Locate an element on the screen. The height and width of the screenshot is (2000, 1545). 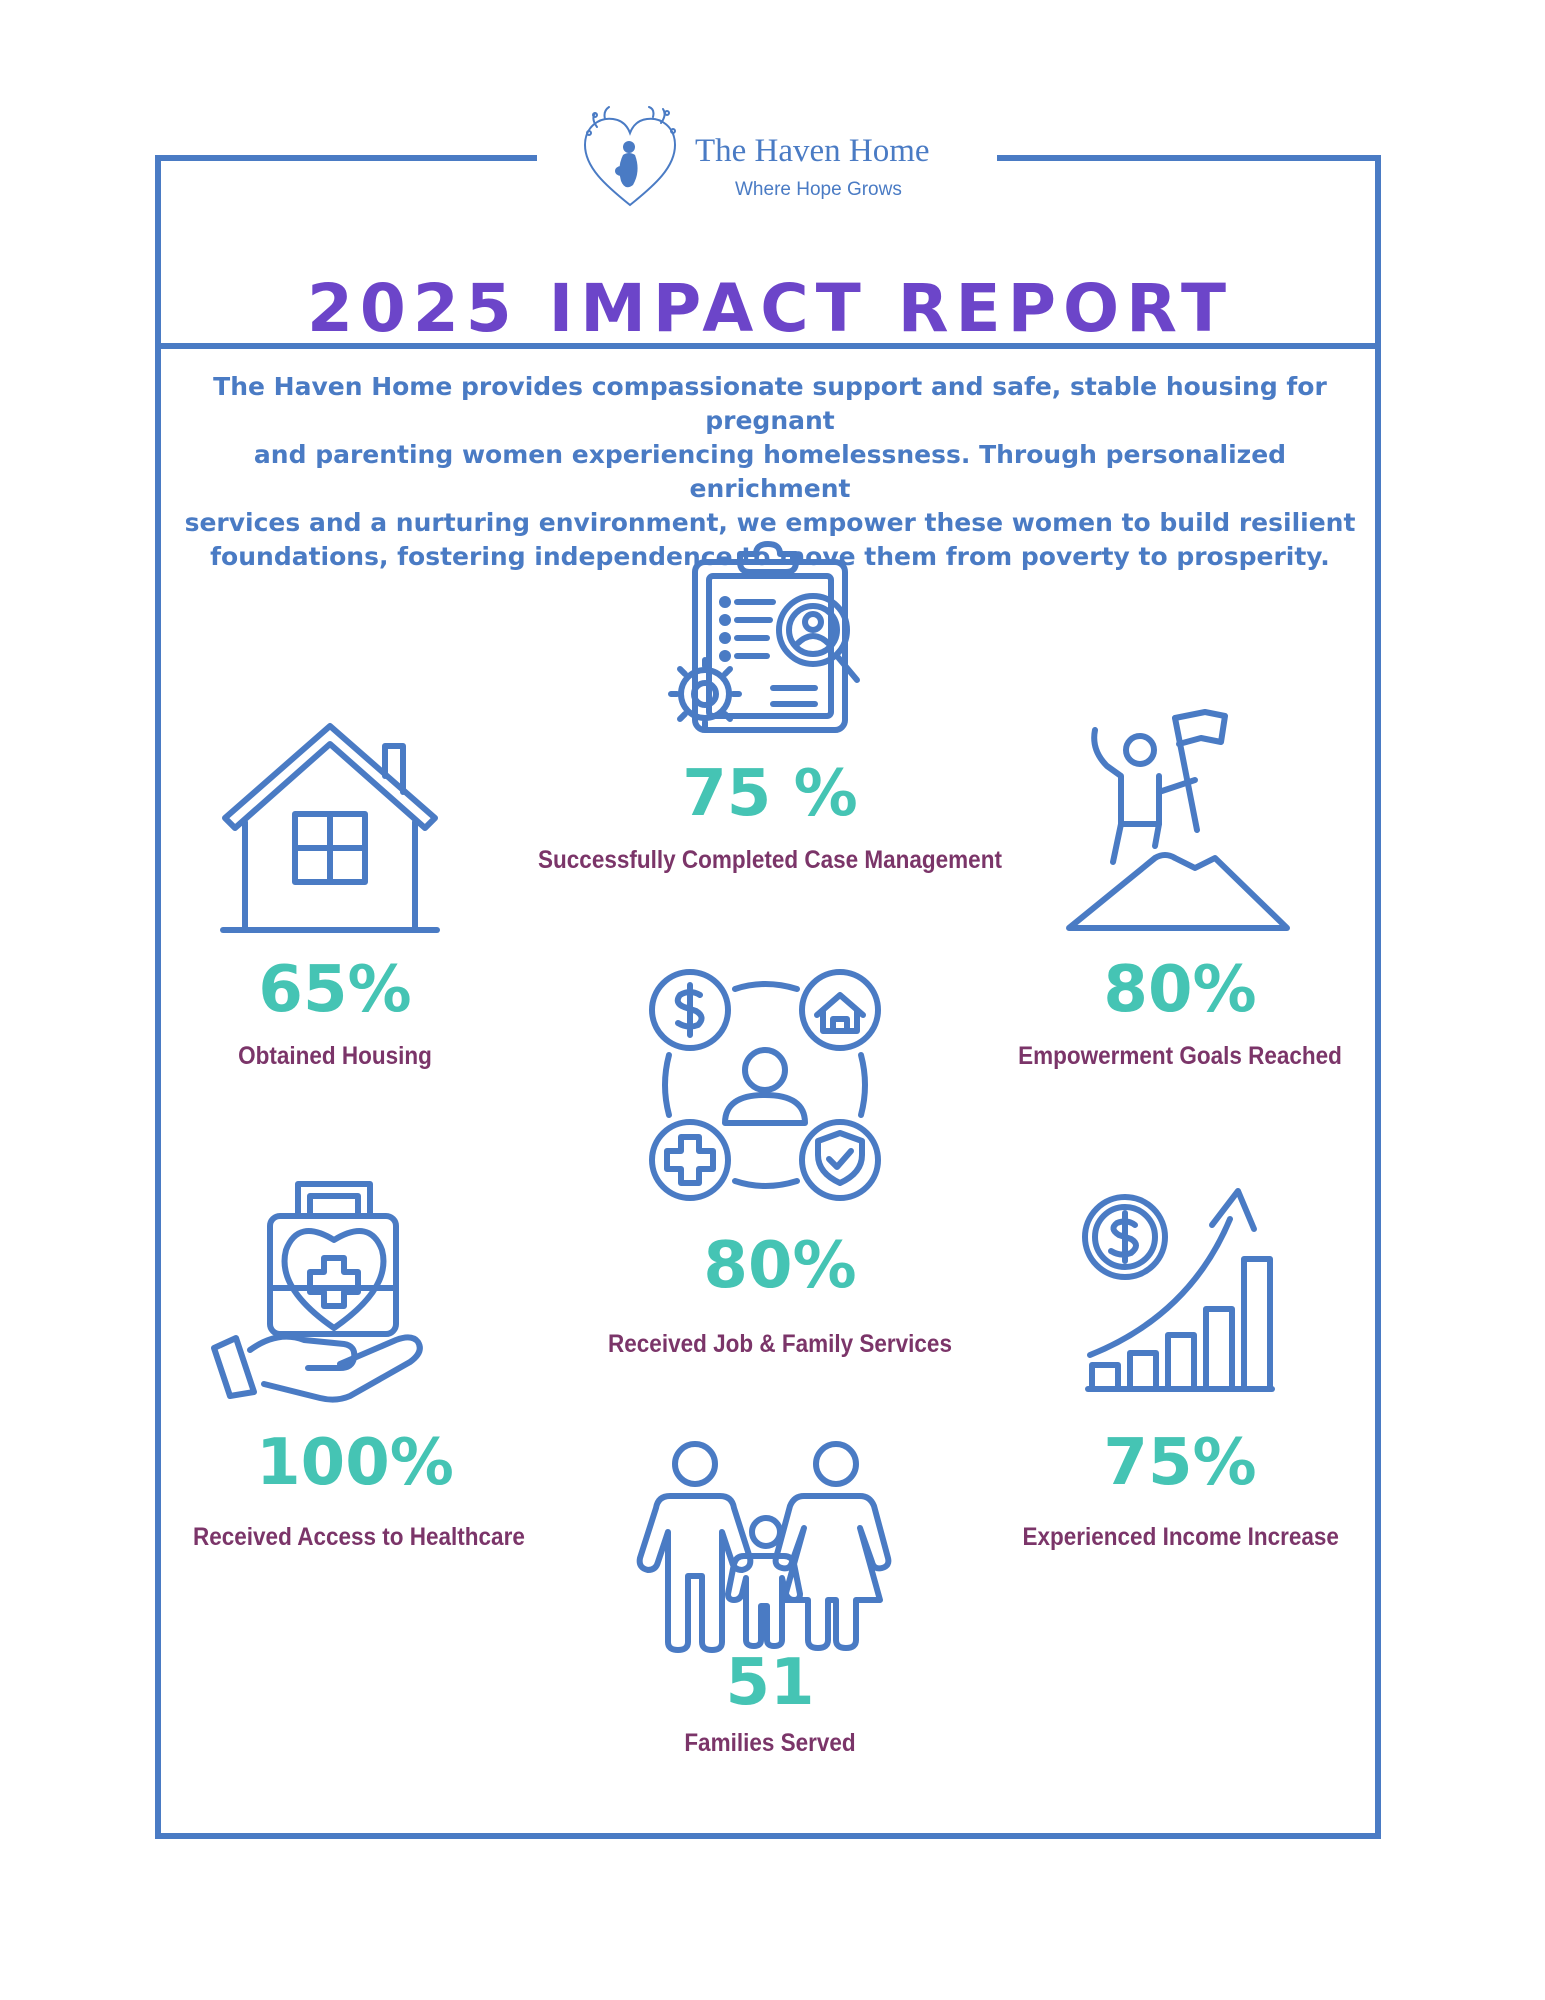
stat-income-increase: 75% Experienced Income Increase is located at coordinates (1180, 1489).